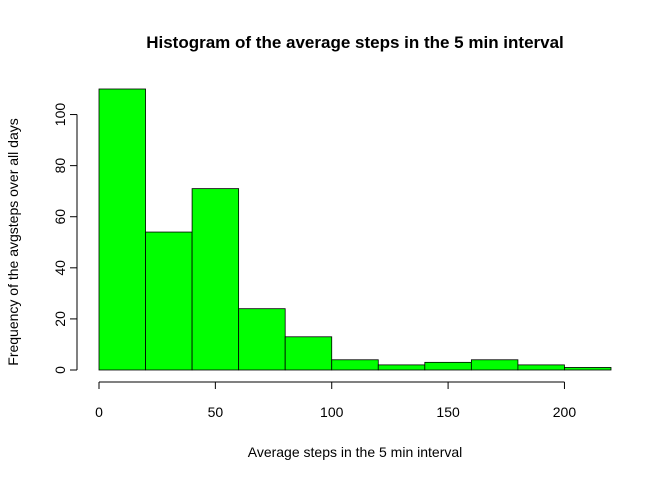 This screenshot has height=480, width=672. What do you see at coordinates (332, 412) in the screenshot?
I see `x-tick-label: 100` at bounding box center [332, 412].